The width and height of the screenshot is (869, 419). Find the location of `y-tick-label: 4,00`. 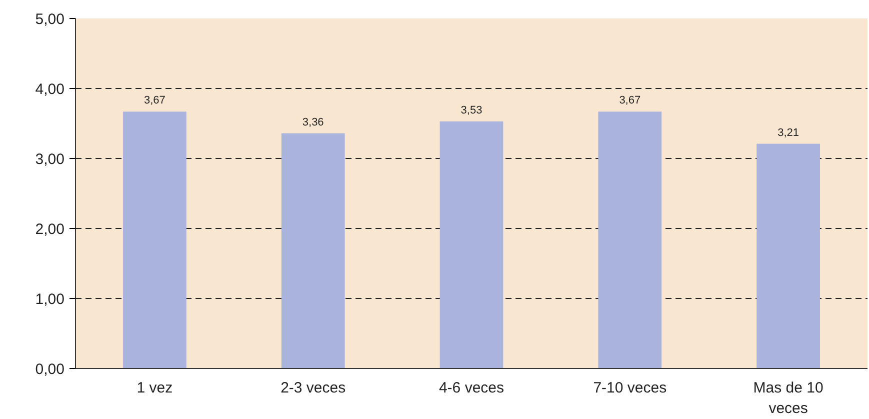

y-tick-label: 4,00 is located at coordinates (50, 89).